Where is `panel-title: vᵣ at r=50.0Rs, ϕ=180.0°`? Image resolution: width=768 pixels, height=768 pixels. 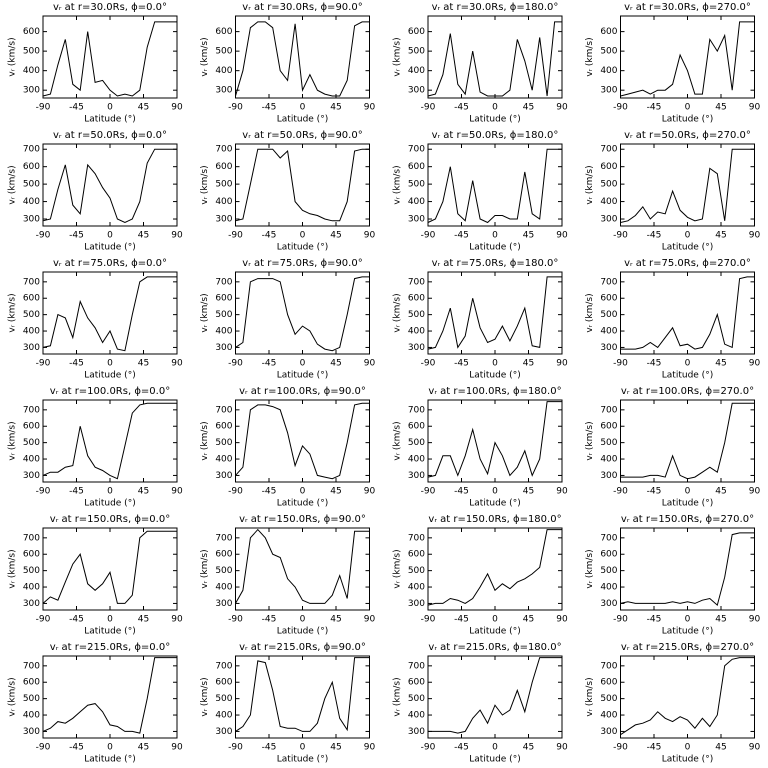 panel-title: vᵣ at r=50.0Rs, ϕ=180.0° is located at coordinates (495, 135).